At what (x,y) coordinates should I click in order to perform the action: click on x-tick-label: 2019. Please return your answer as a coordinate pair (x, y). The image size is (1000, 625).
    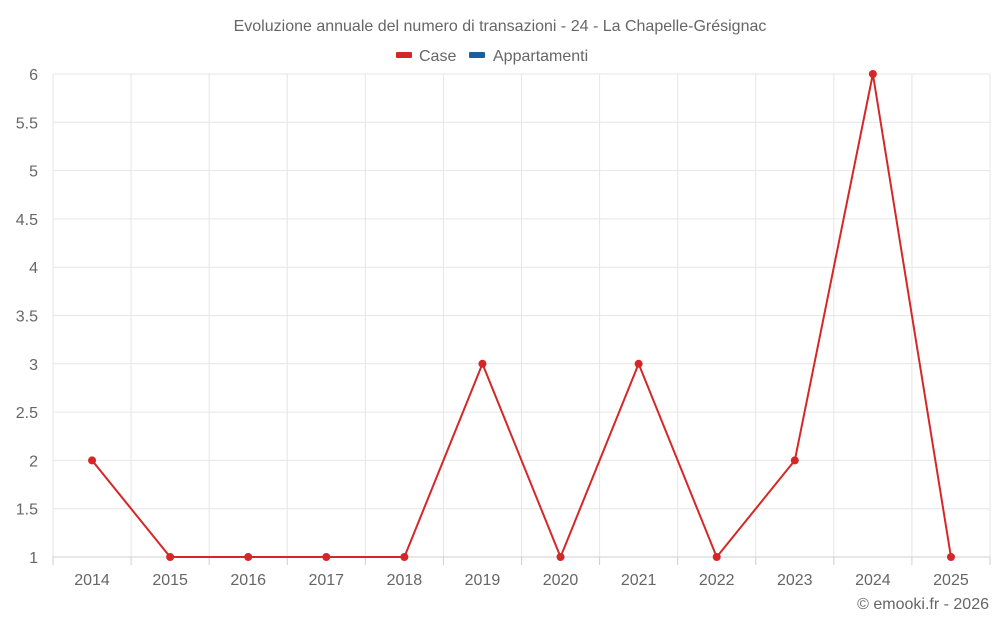
    Looking at the image, I should click on (483, 580).